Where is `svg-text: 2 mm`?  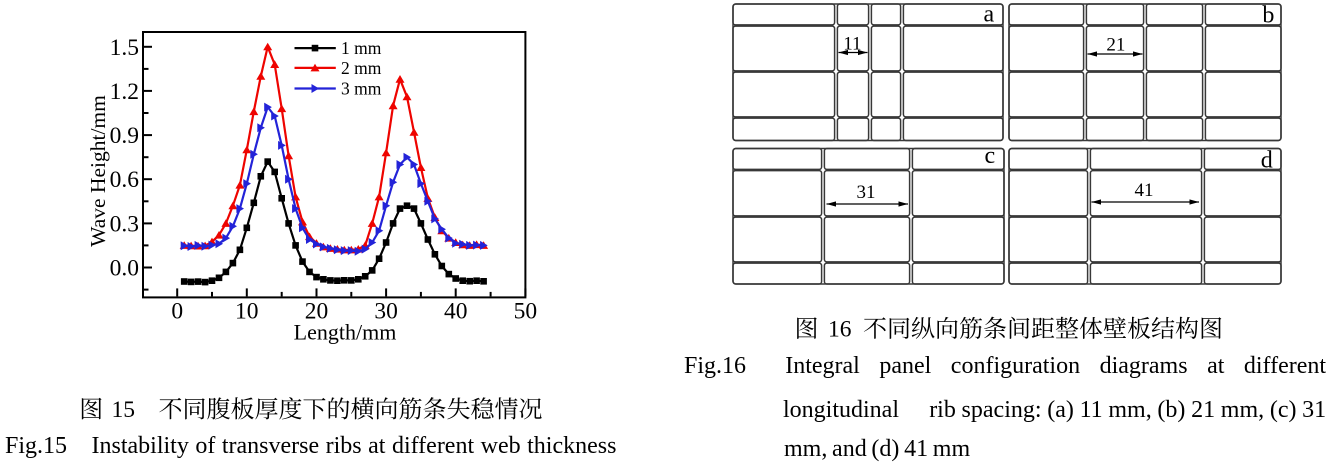 svg-text: 2 mm is located at coordinates (361, 68).